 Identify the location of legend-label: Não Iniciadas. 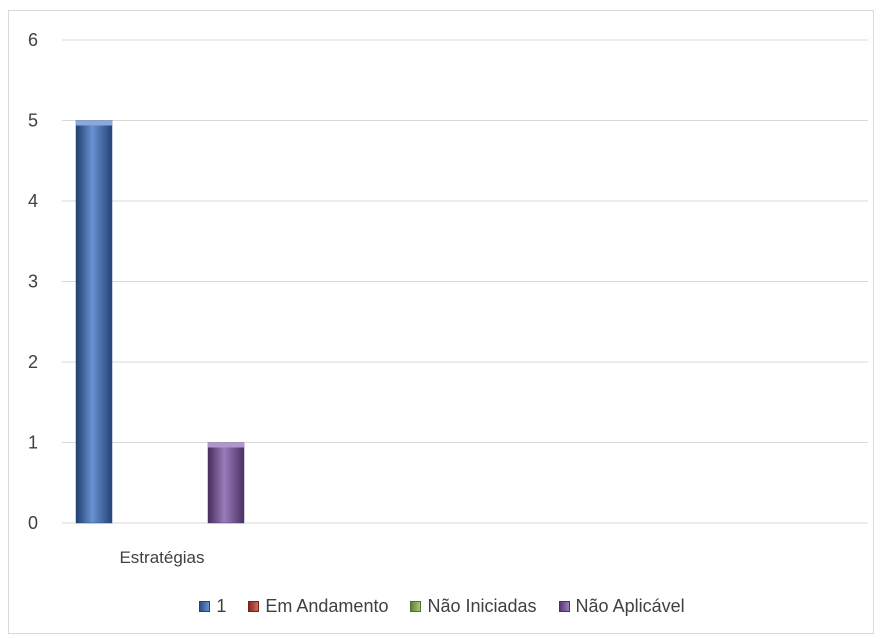
(482, 606).